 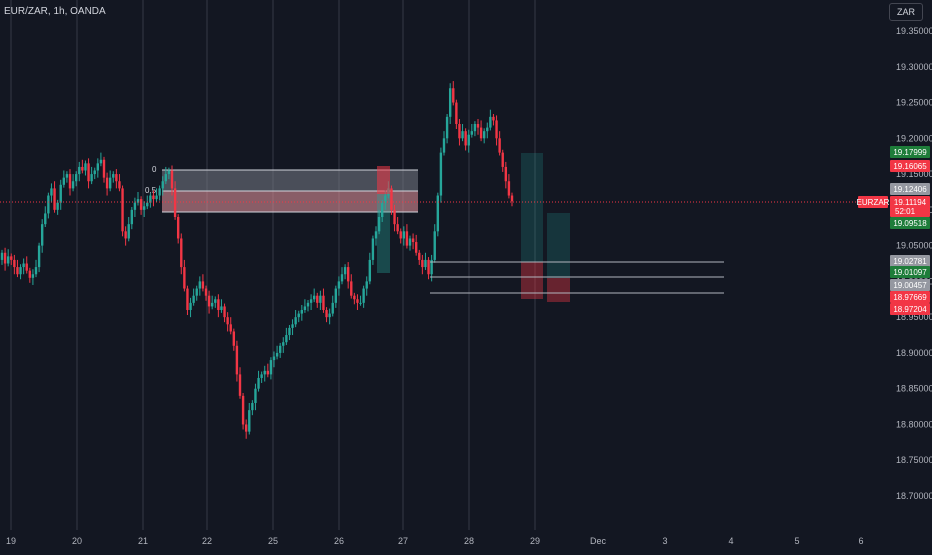 What do you see at coordinates (535, 541) in the screenshot?
I see `x-tick-label: 29` at bounding box center [535, 541].